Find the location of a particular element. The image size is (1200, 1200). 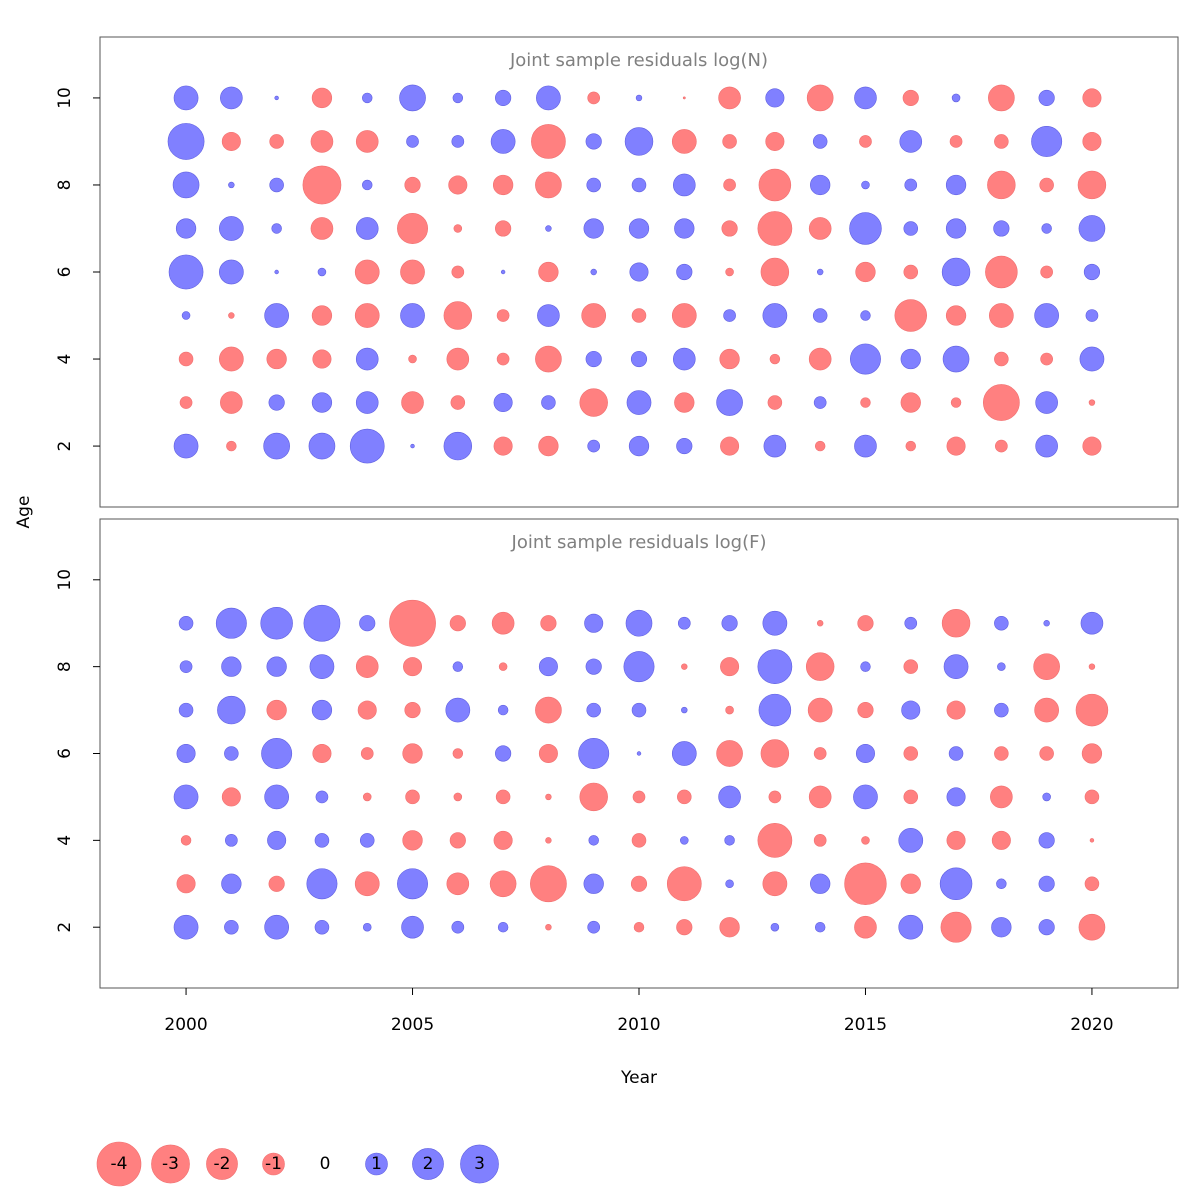

legend-label: 1 is located at coordinates (376, 1164).